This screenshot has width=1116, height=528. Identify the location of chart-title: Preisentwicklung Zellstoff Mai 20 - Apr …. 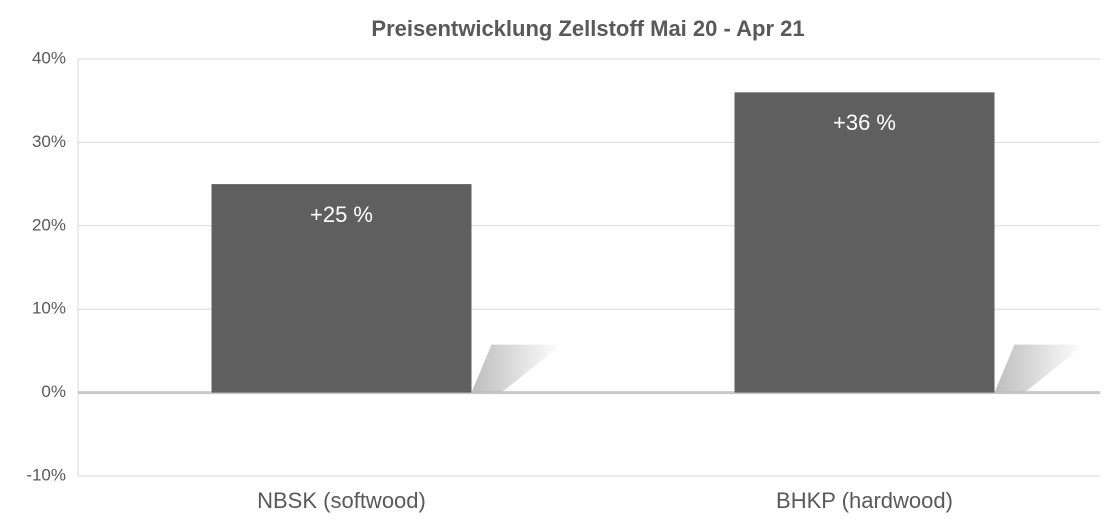
(587, 28).